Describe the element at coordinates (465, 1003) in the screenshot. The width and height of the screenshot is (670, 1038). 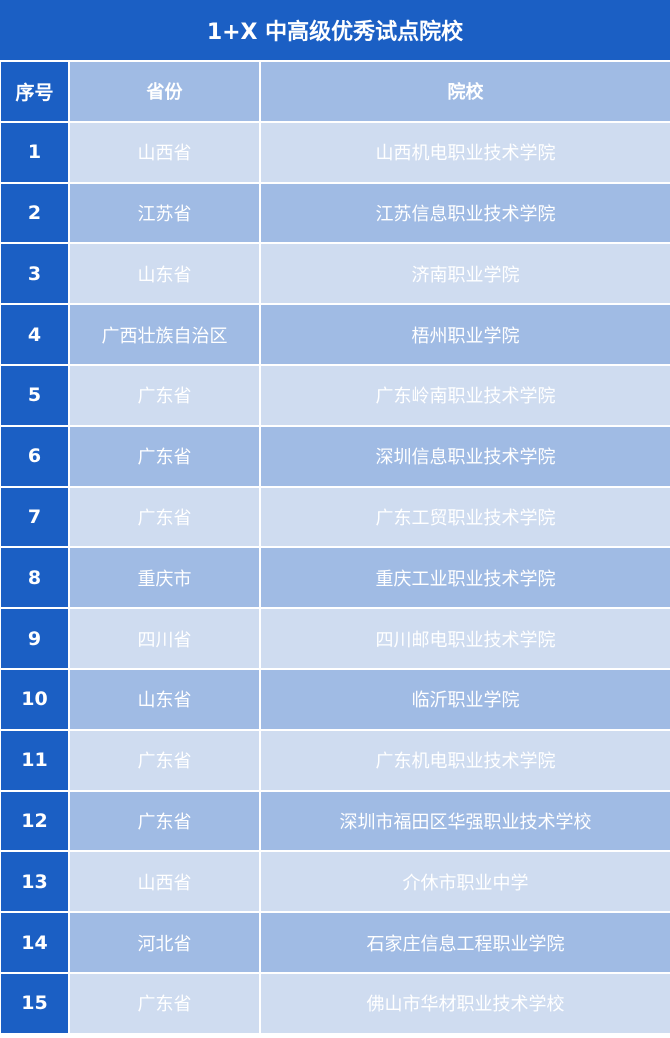
I see `row-school: 佛山市华材职业技术学校` at that location.